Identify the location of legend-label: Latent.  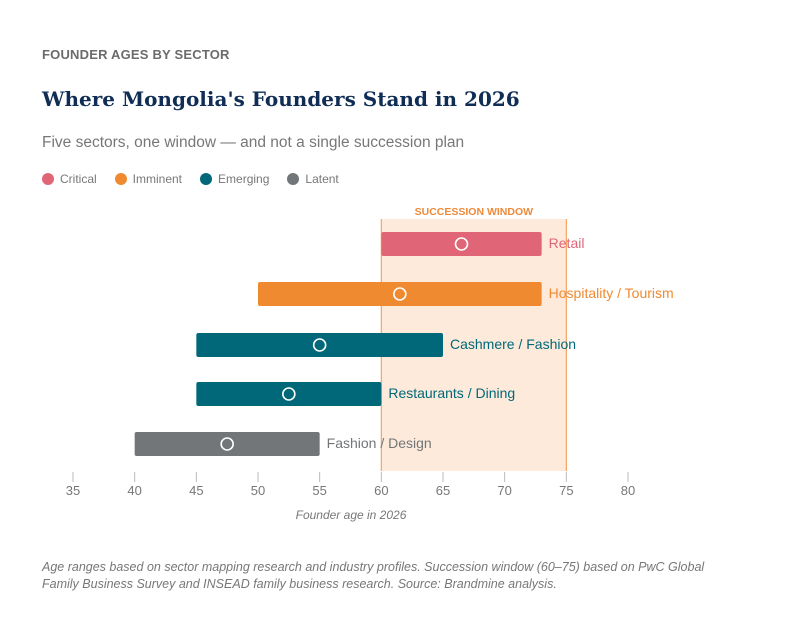
(322, 179).